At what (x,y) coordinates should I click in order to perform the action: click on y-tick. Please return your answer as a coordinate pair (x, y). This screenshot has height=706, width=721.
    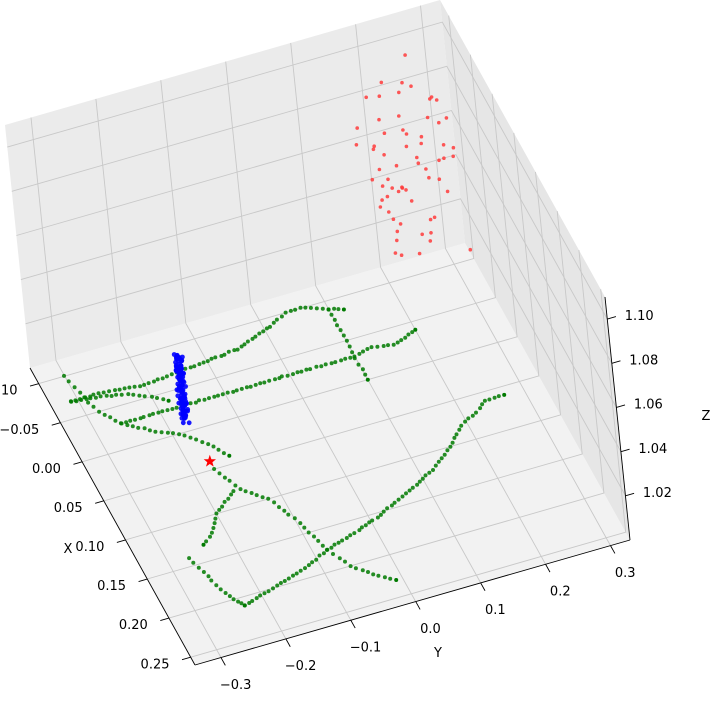
    Looking at the image, I should click on (288, 642).